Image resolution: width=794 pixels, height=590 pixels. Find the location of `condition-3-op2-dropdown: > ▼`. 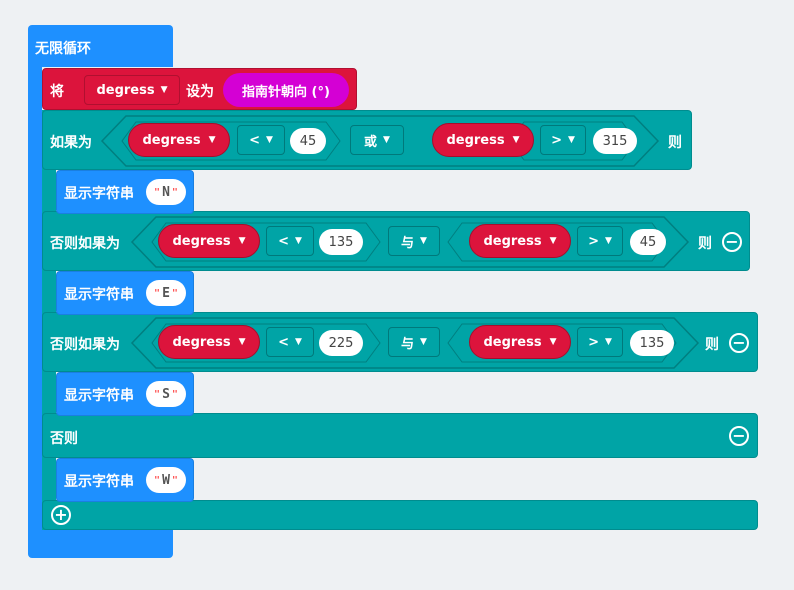

condition-3-op2-dropdown: > ▼ is located at coordinates (600, 342).